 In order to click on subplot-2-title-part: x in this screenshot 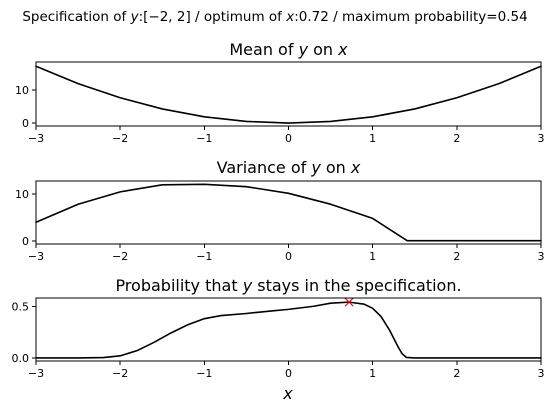, I will do `click(355, 167)`.